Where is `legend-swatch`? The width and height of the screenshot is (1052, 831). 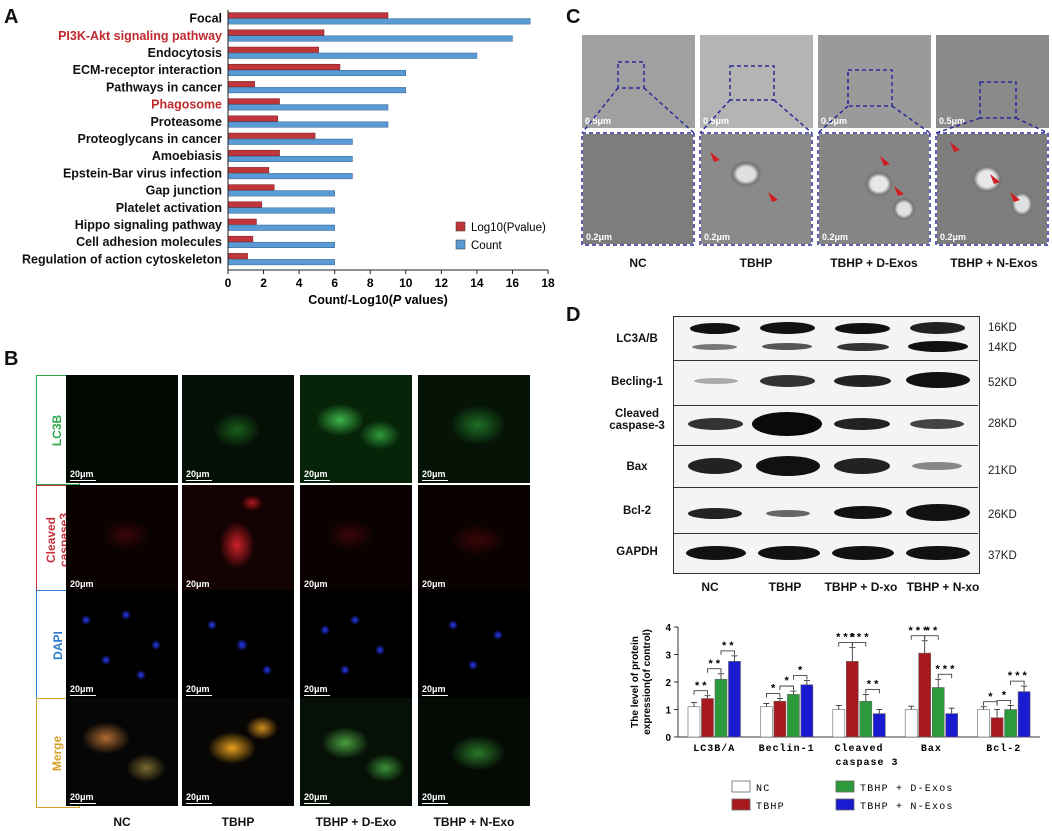
legend-swatch is located at coordinates (845, 786).